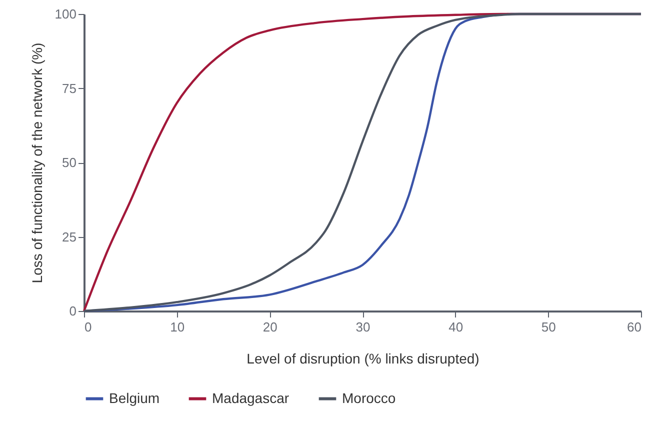 The width and height of the screenshot is (653, 421). I want to click on x-tick-label: 10, so click(177, 327).